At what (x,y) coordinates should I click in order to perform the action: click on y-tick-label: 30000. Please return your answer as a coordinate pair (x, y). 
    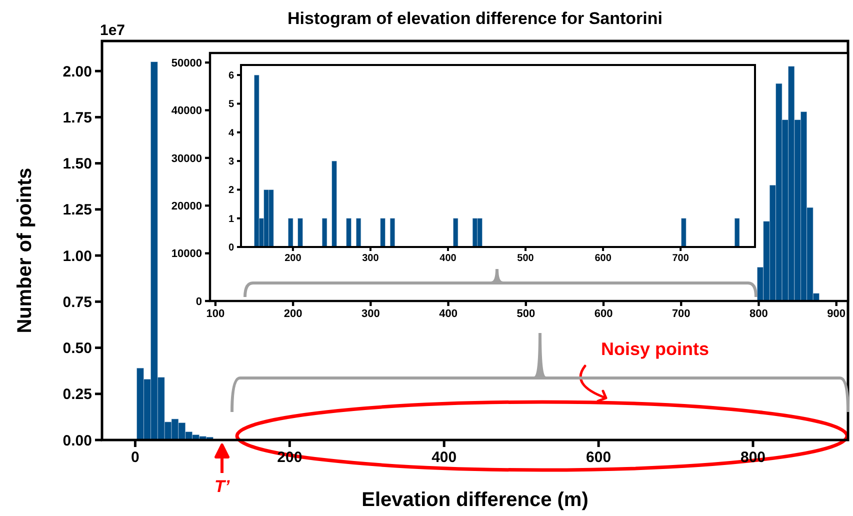
    Looking at the image, I should click on (186, 158).